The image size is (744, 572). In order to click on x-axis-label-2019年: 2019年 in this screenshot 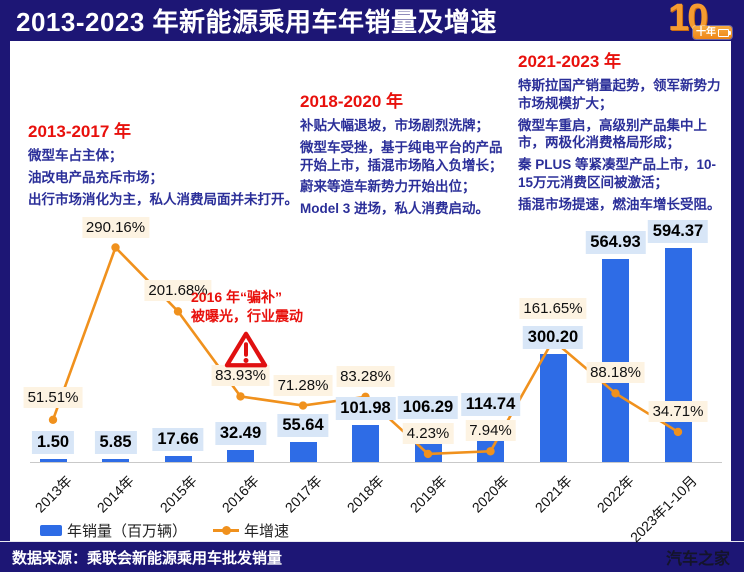, I will do `click(428, 494)`.